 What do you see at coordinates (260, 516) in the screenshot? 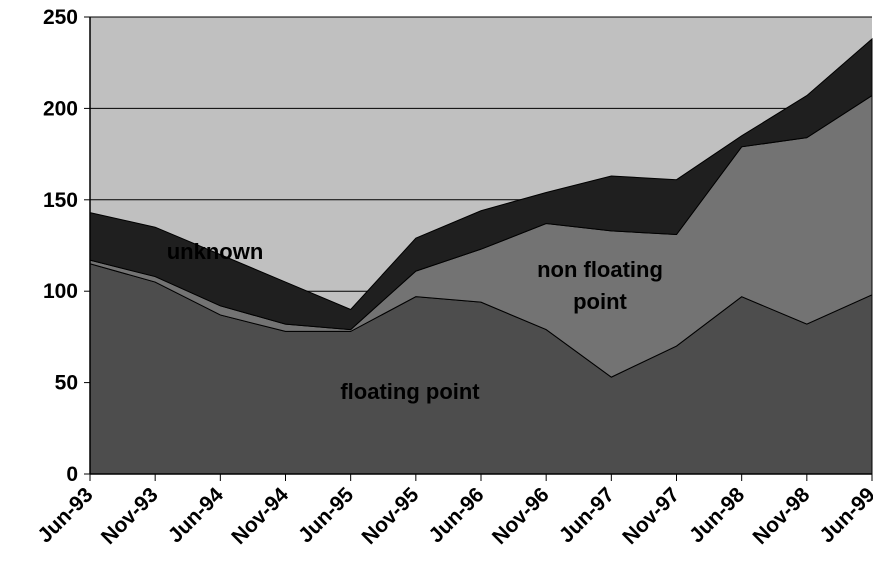
I see `x-tick-label: Nov-94` at bounding box center [260, 516].